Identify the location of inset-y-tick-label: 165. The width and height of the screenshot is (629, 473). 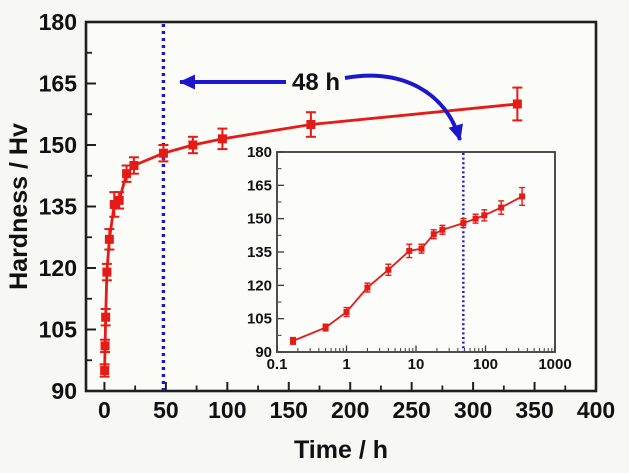
(259, 185).